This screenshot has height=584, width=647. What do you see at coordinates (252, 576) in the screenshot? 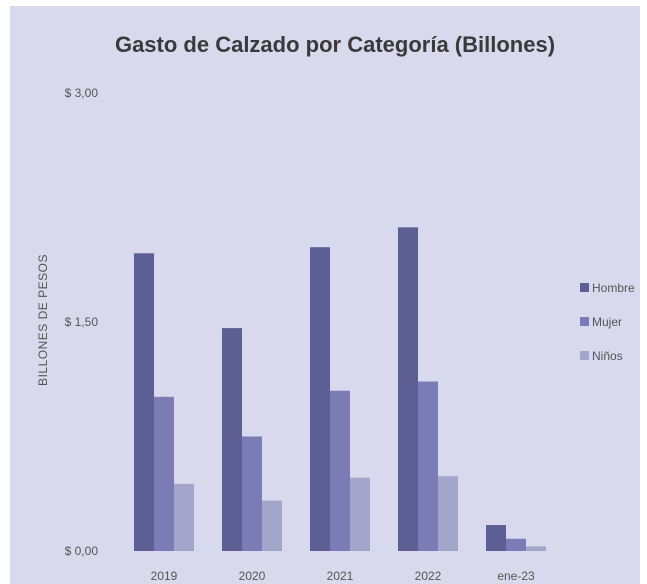
I see `x-tick-label: 2020` at bounding box center [252, 576].